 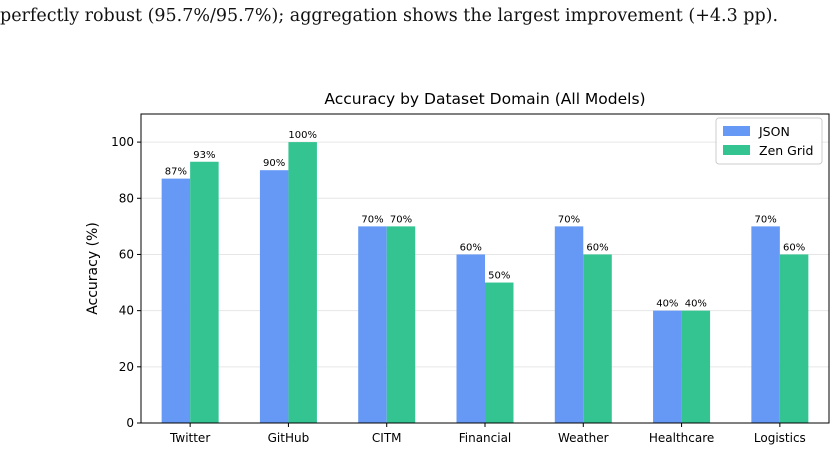 I want to click on y-tick-label: 100, so click(x=122, y=142).